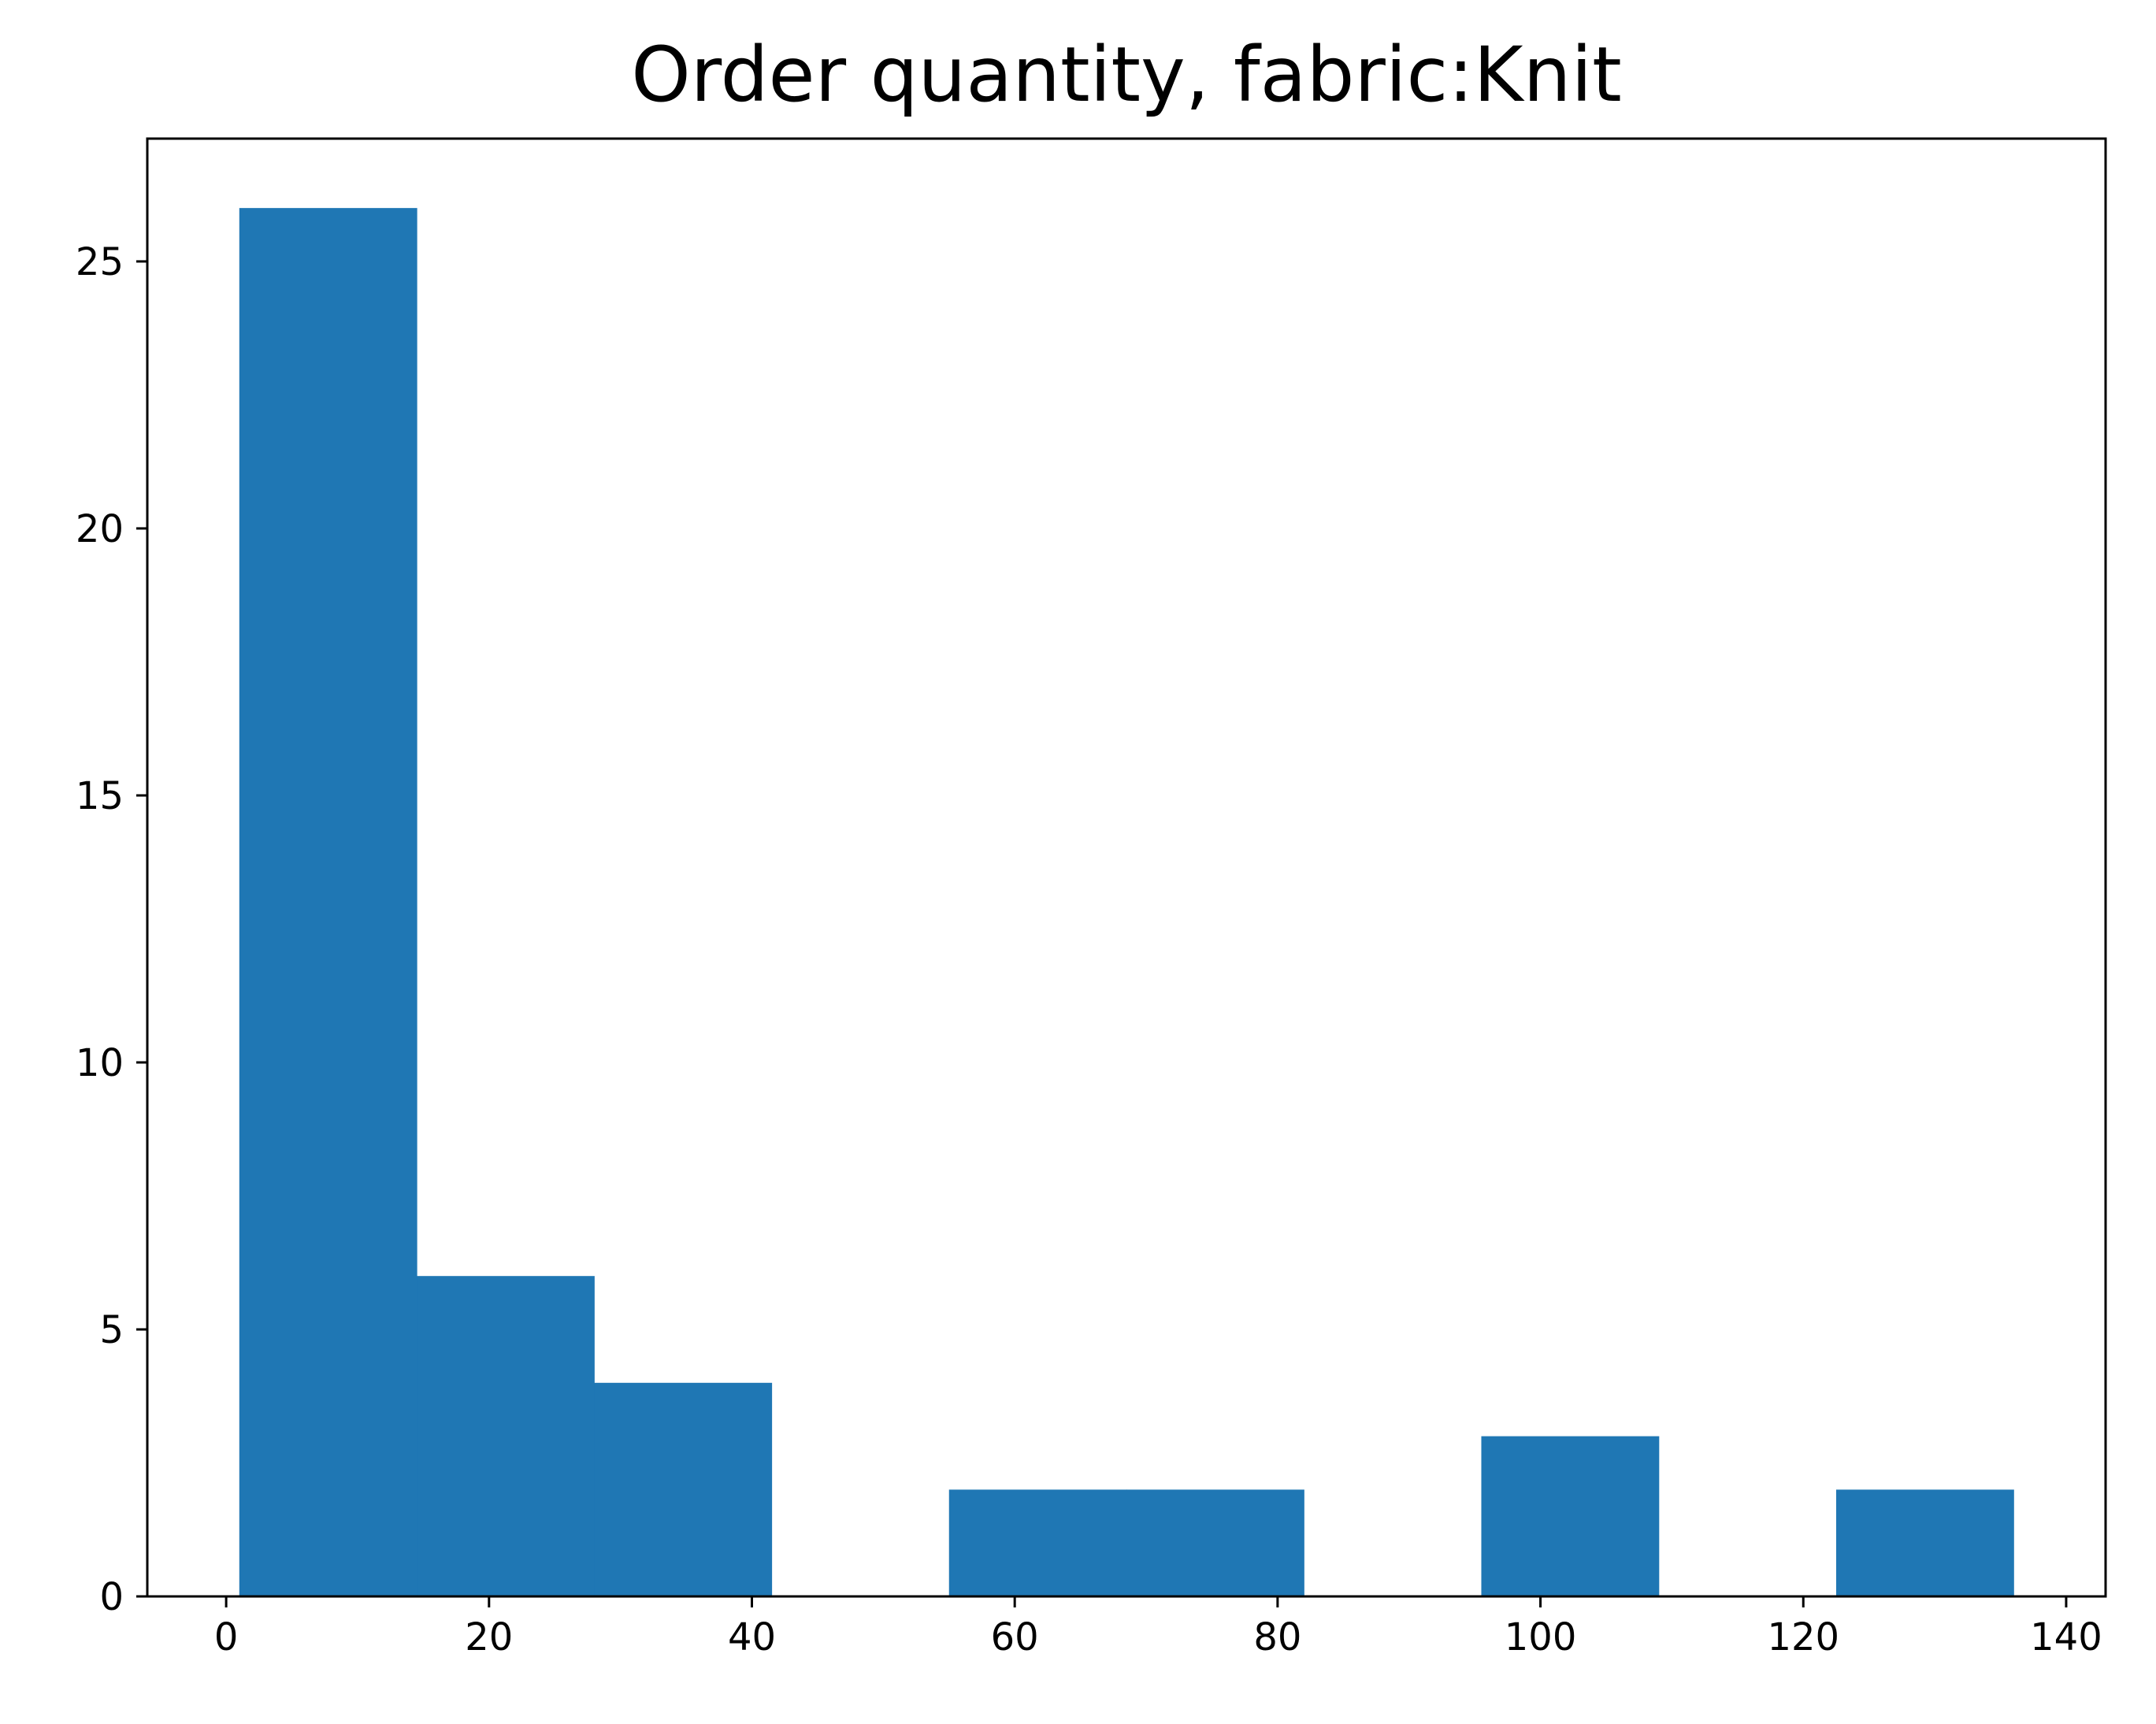 This screenshot has width=2156, height=1724. What do you see at coordinates (100, 529) in the screenshot?
I see `y-tick-label: 20` at bounding box center [100, 529].